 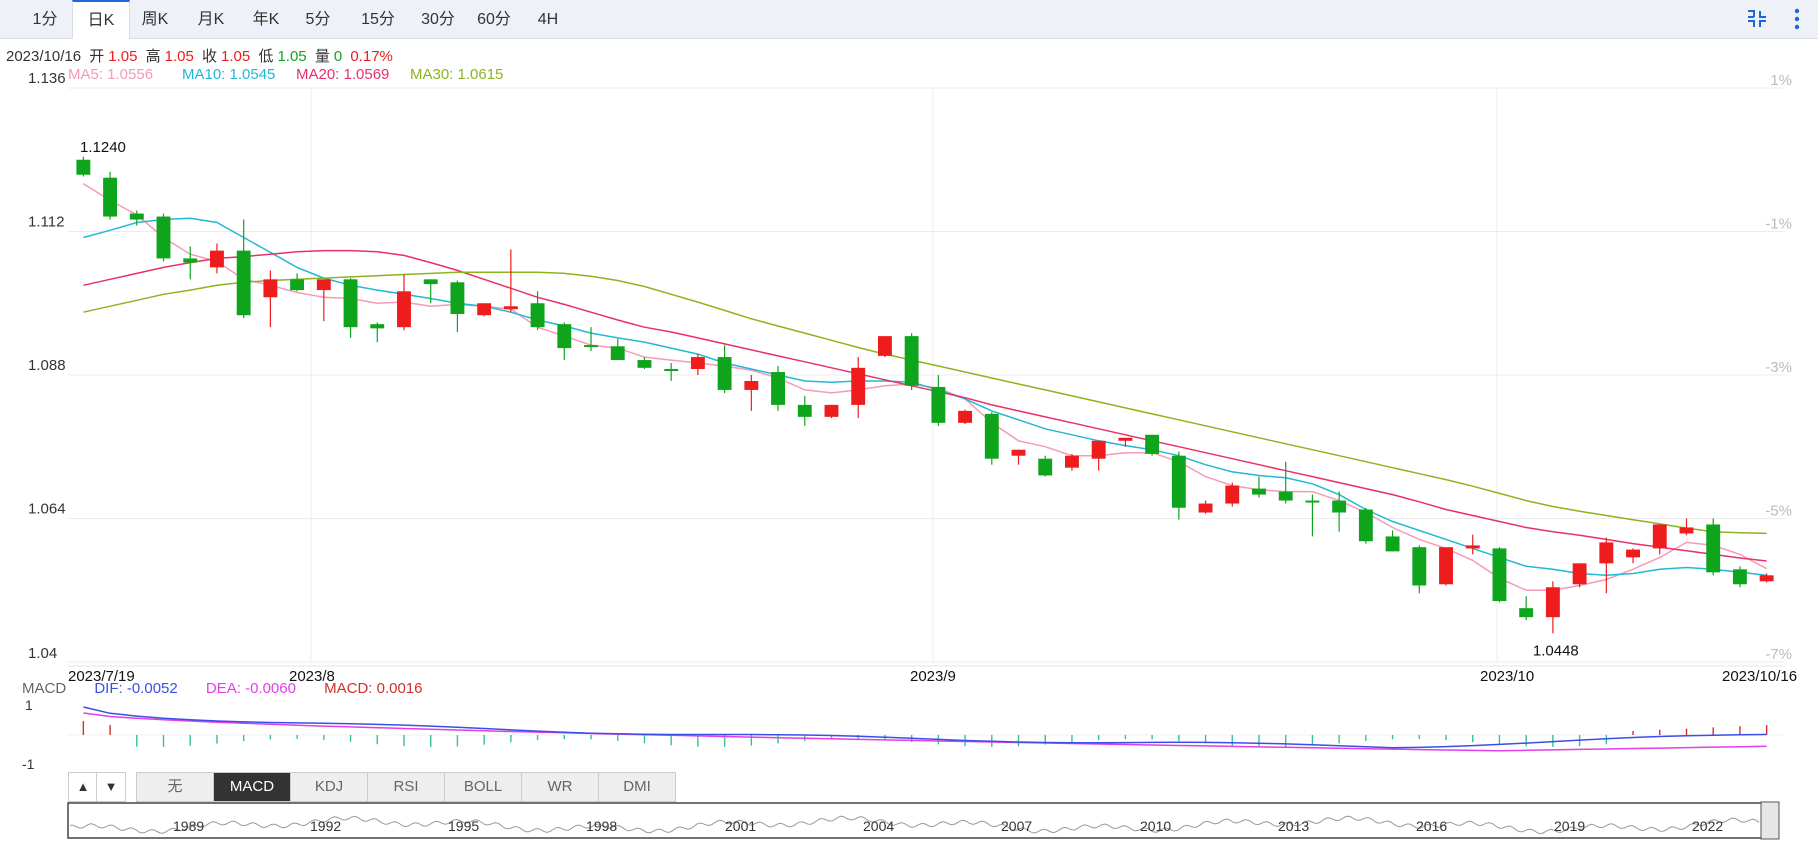 What do you see at coordinates (45, 19) in the screenshot?
I see `tab-0: 1分` at bounding box center [45, 19].